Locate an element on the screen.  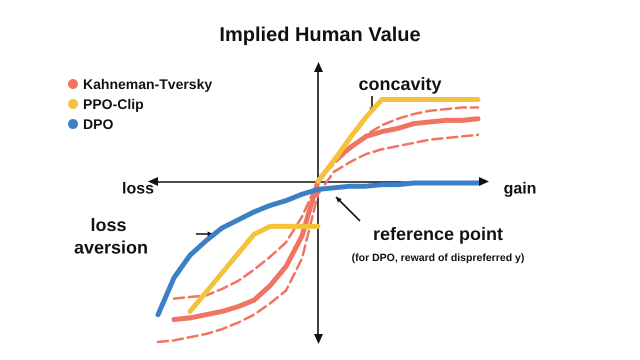
text: concavity is located at coordinates (400, 84).